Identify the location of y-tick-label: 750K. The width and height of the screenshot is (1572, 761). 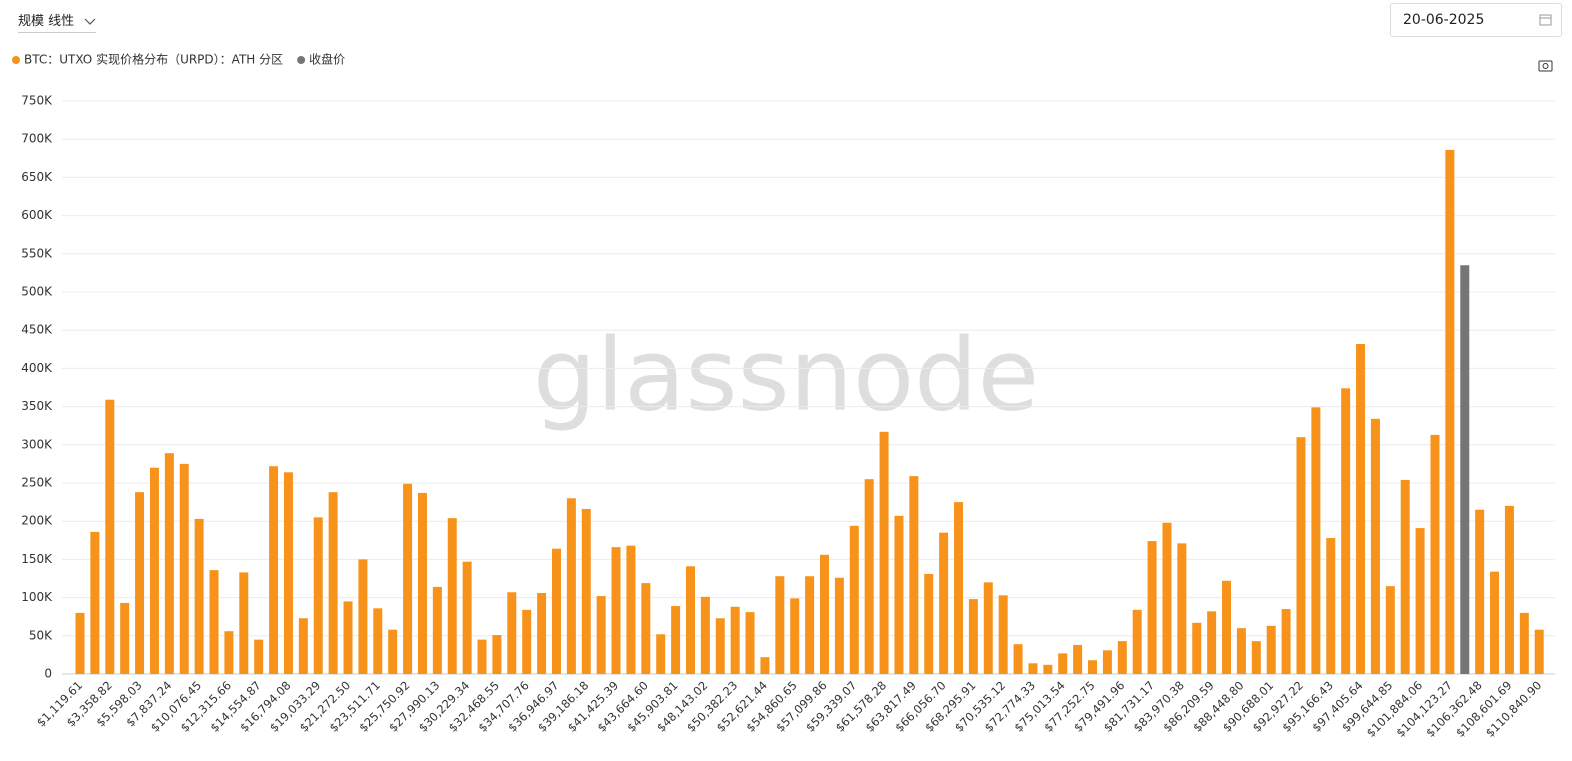
(37, 101).